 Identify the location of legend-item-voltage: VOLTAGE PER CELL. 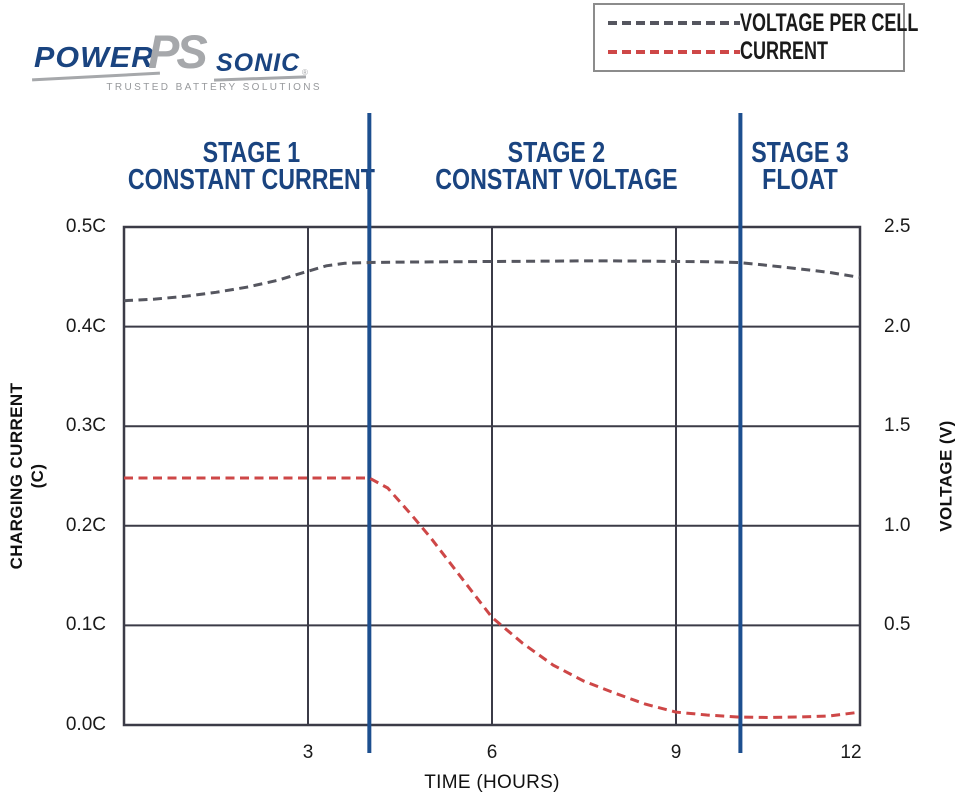
(763, 23).